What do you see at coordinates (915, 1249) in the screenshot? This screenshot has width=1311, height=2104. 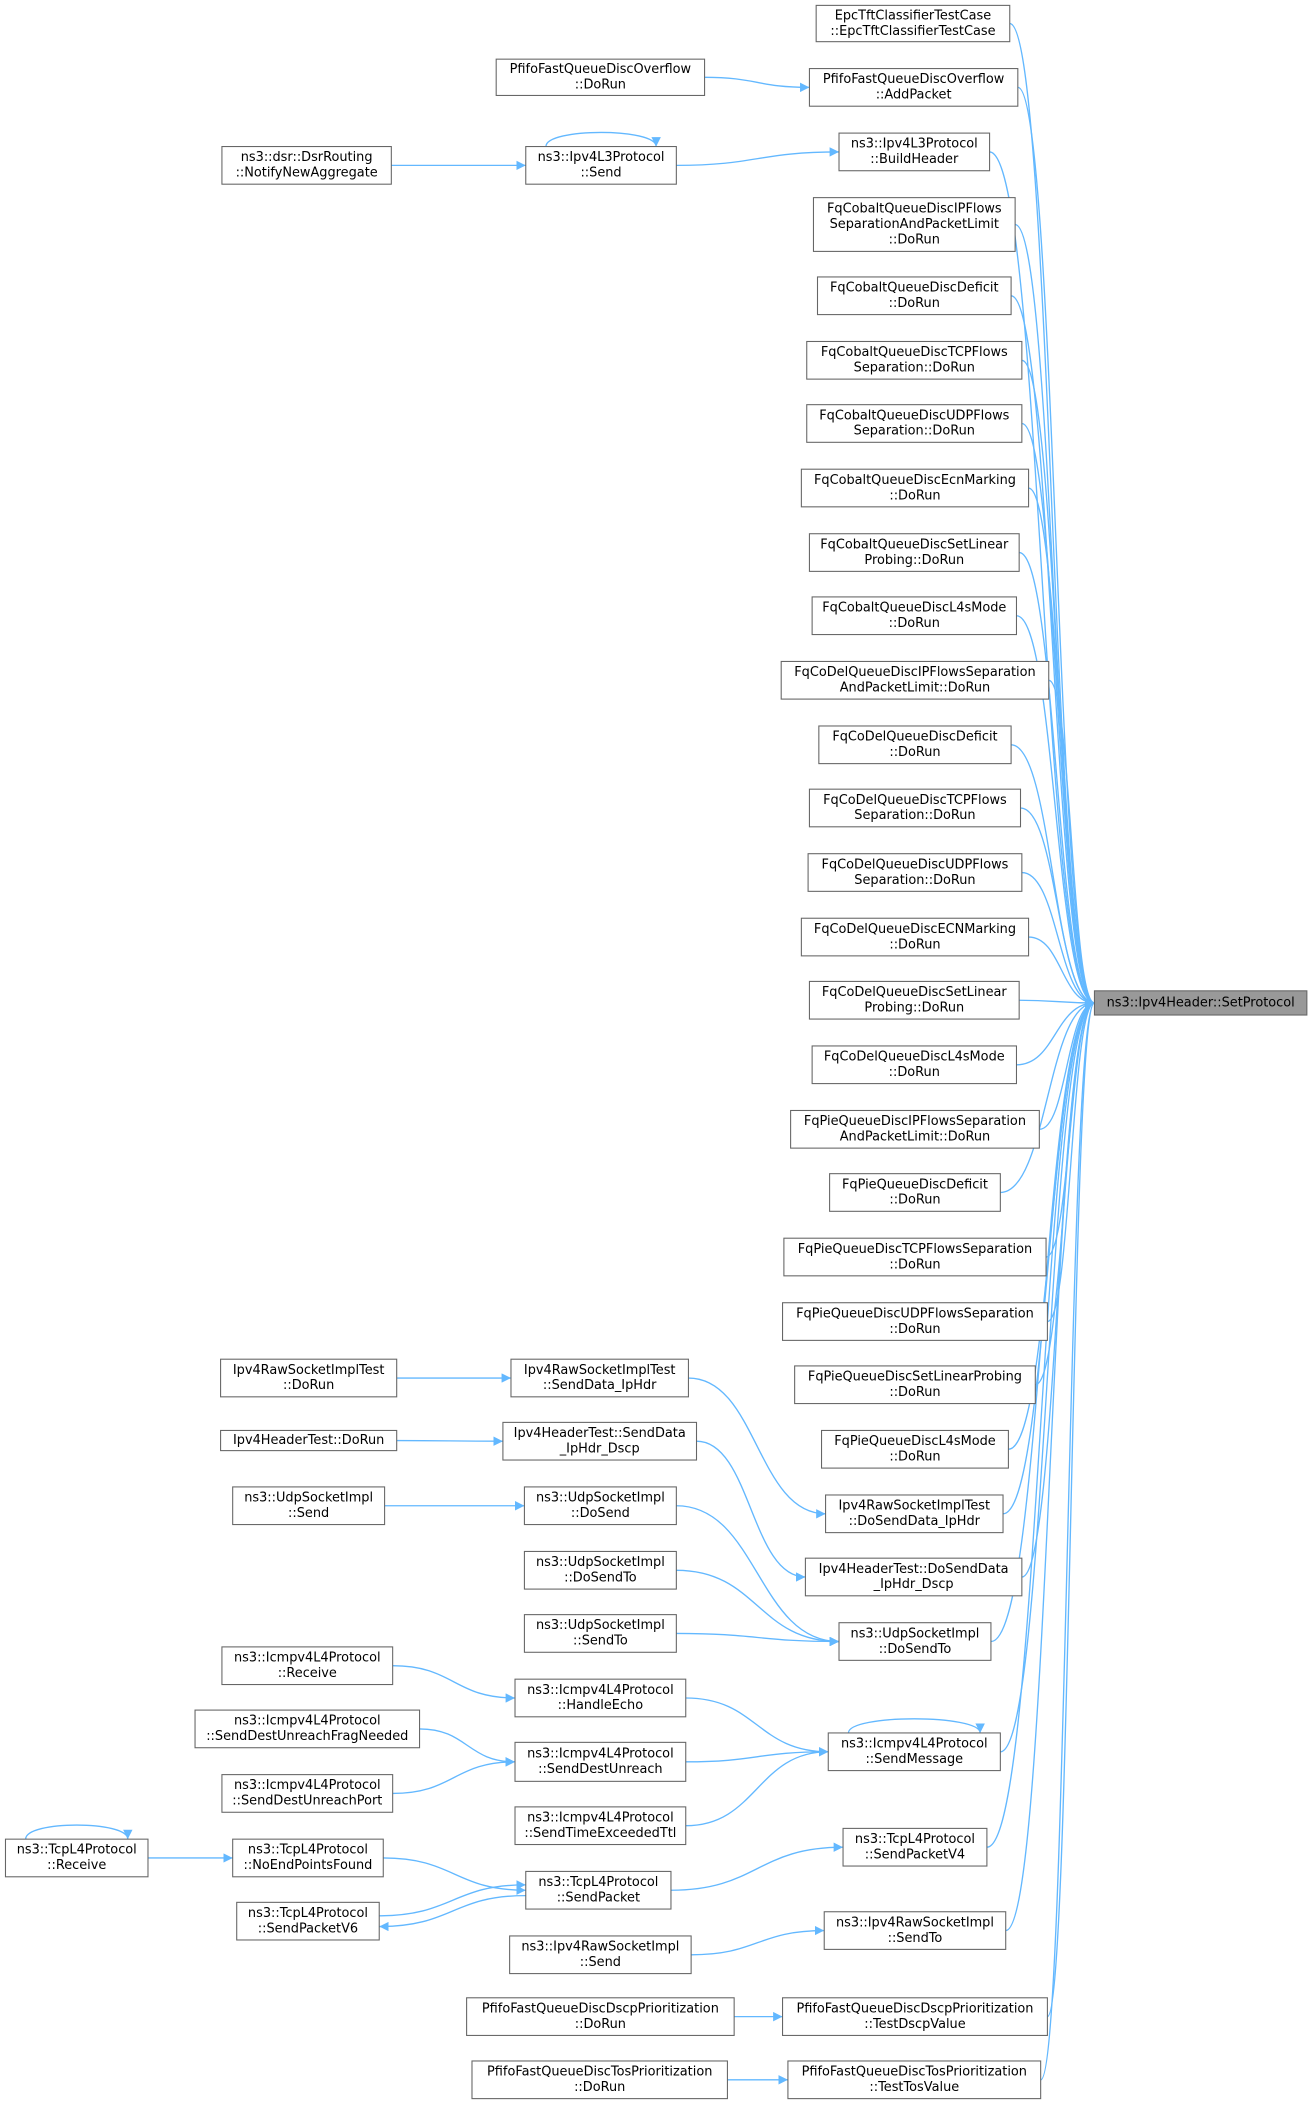 I see `node-label: FqPieQueueDiscTCPFlowsSeparation` at bounding box center [915, 1249].